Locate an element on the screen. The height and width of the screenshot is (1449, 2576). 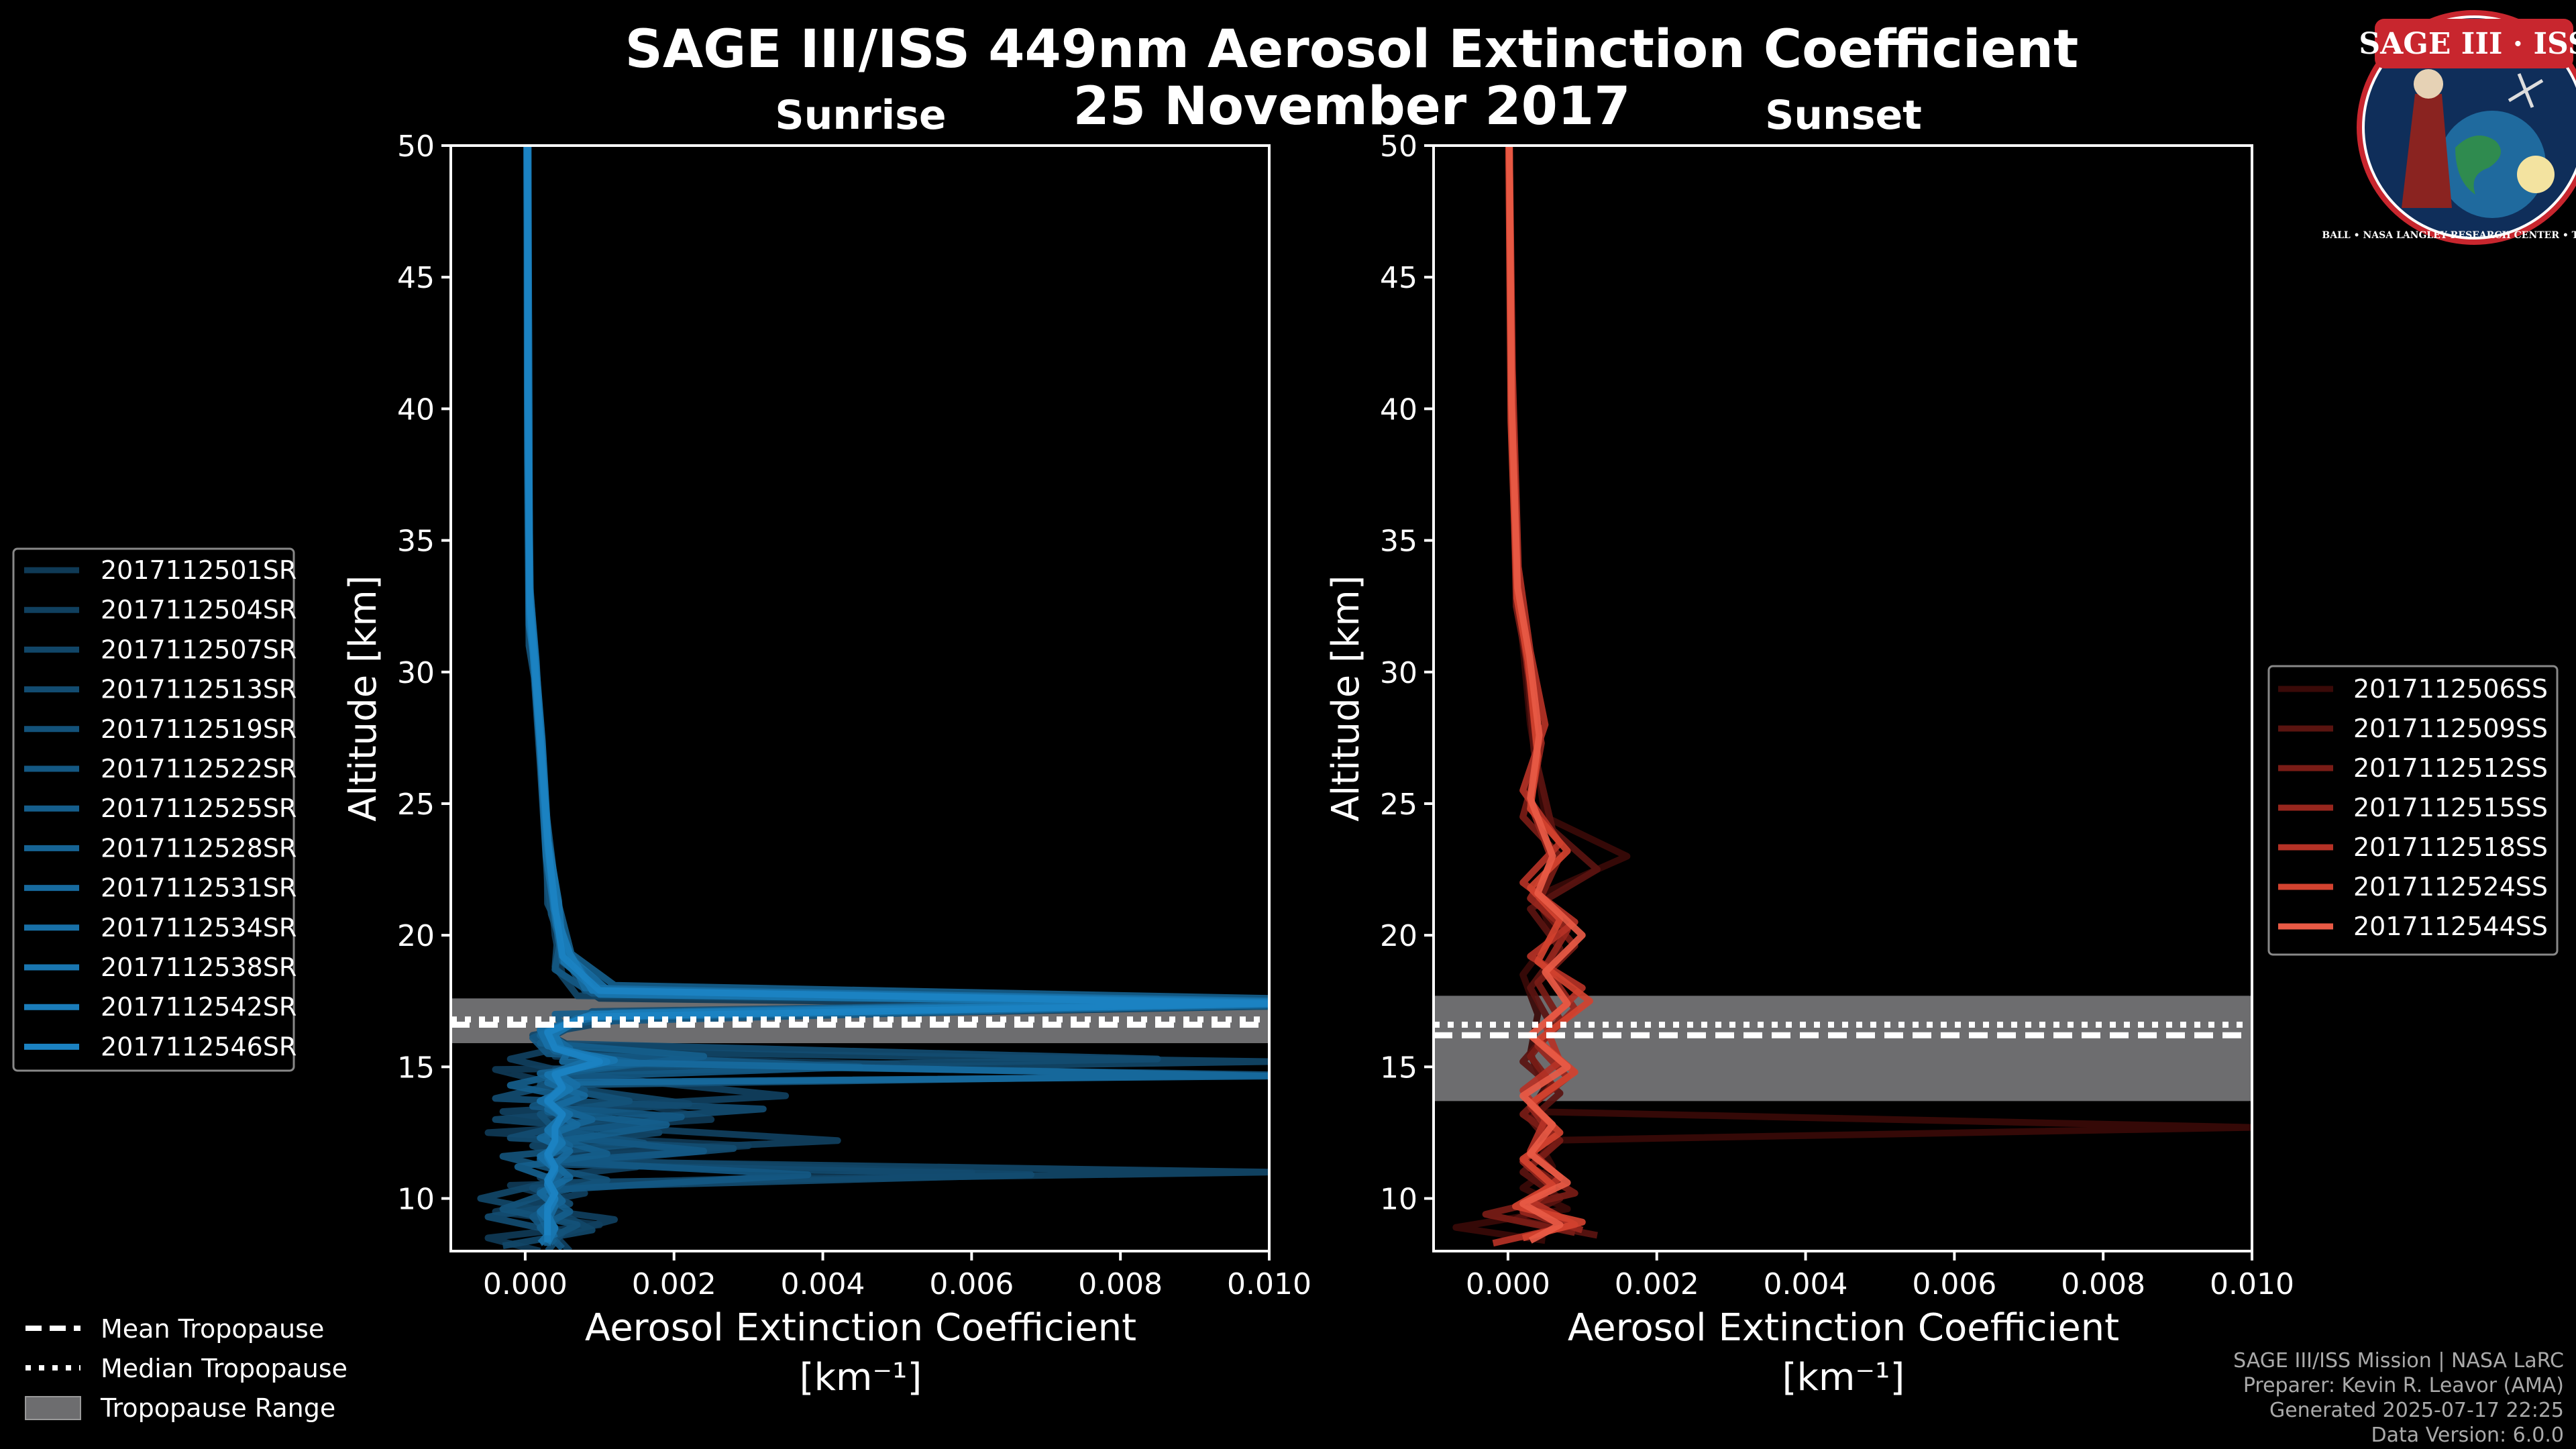
legend-label: 2017112518SS is located at coordinates (2450, 847).